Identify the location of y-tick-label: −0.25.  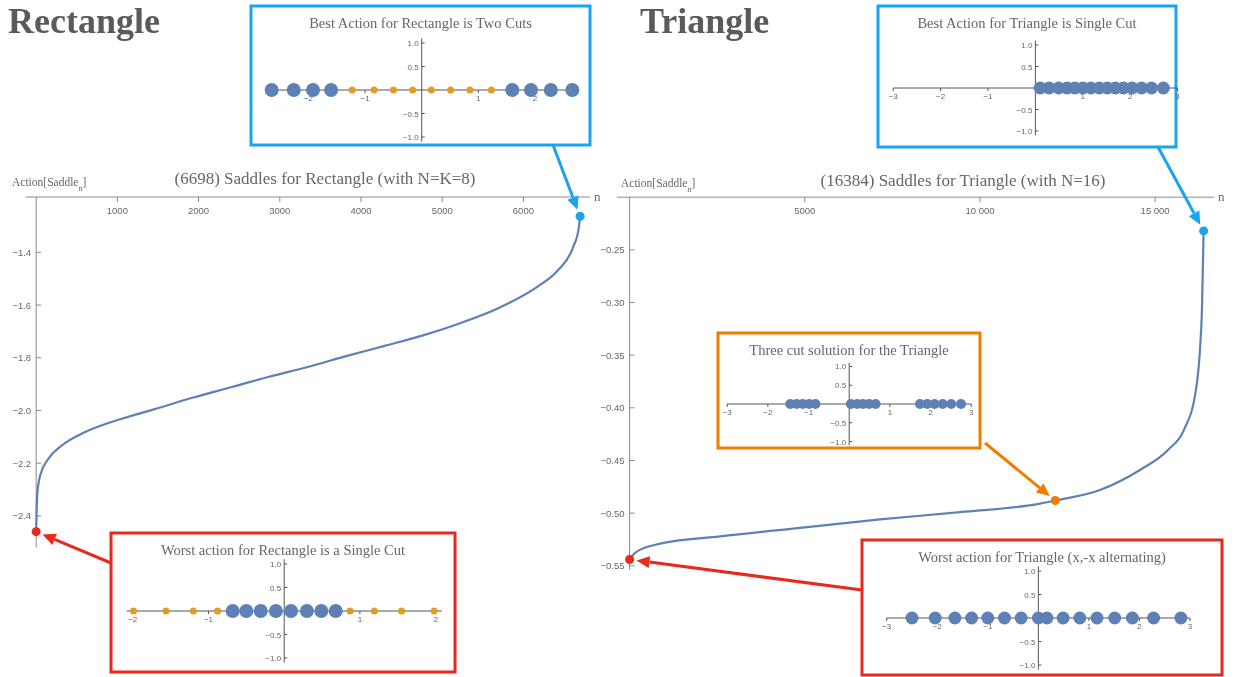
(612, 250).